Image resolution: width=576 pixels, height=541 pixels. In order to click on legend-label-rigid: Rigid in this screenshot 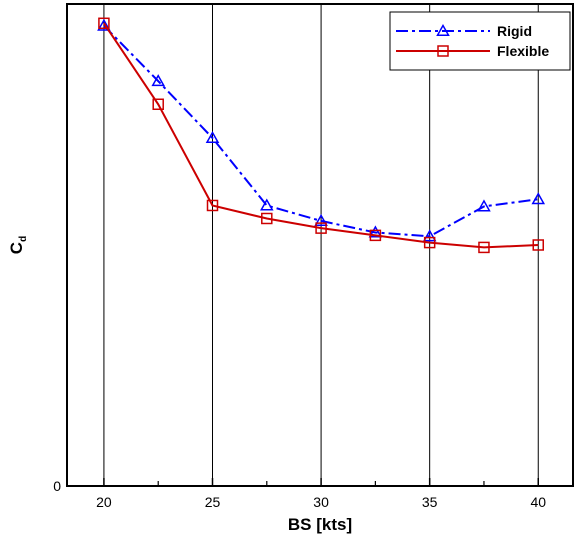, I will do `click(514, 31)`.